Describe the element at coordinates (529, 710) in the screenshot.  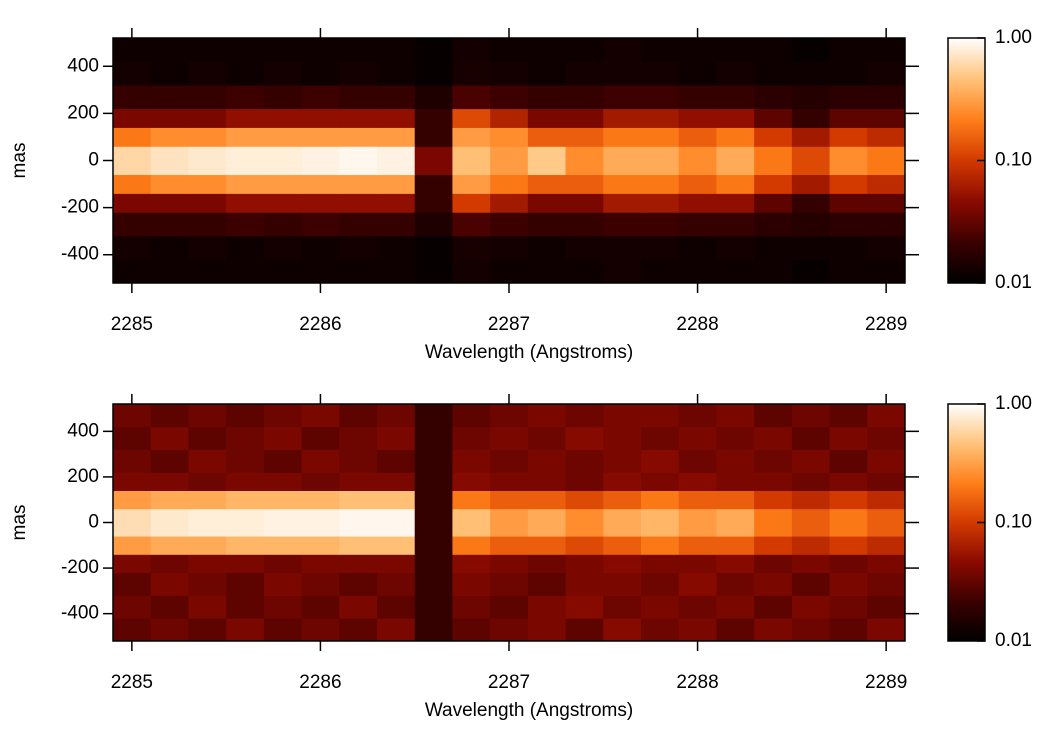
I see `x-axis-label: Wavelength (Angstroms)` at that location.